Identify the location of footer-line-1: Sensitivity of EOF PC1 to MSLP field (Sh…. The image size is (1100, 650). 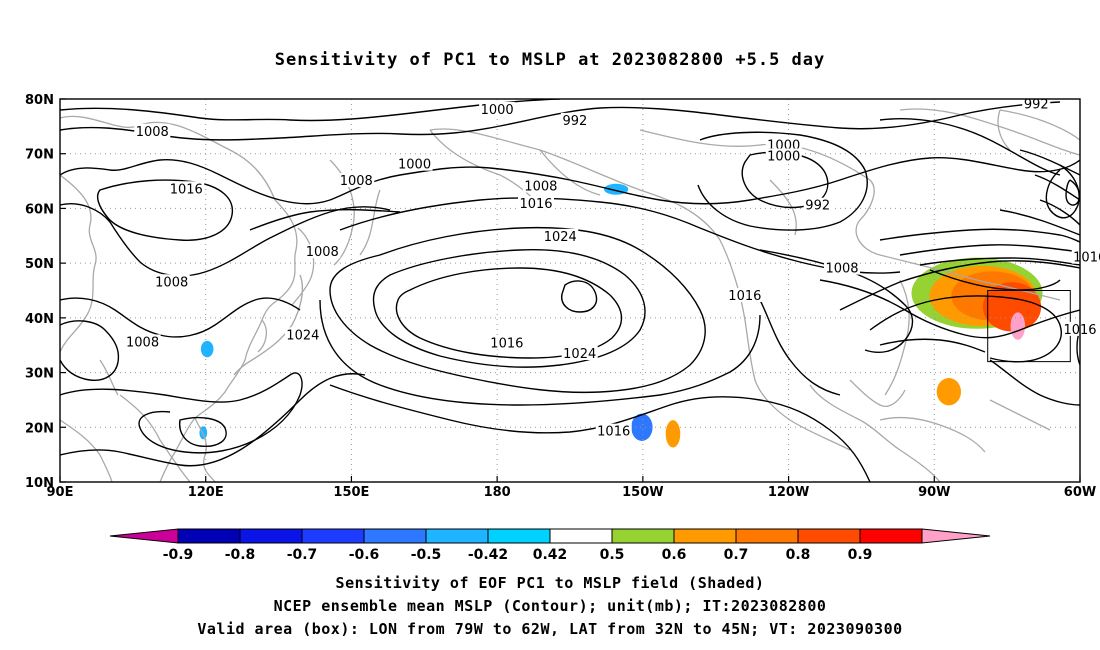
(550, 583).